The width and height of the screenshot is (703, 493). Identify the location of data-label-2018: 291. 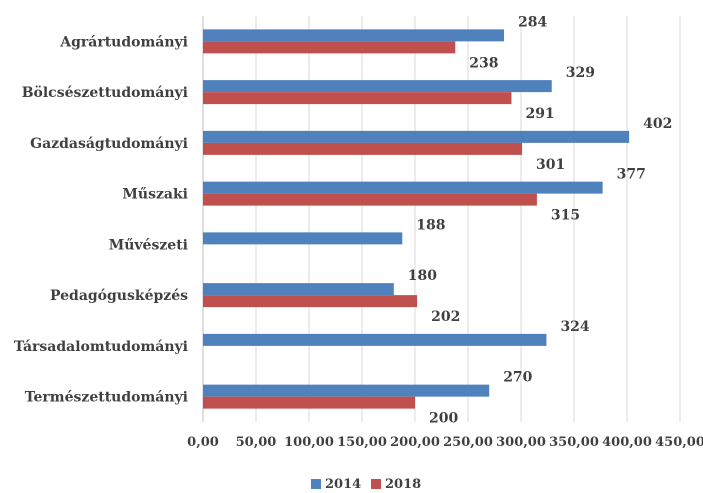
(539, 114).